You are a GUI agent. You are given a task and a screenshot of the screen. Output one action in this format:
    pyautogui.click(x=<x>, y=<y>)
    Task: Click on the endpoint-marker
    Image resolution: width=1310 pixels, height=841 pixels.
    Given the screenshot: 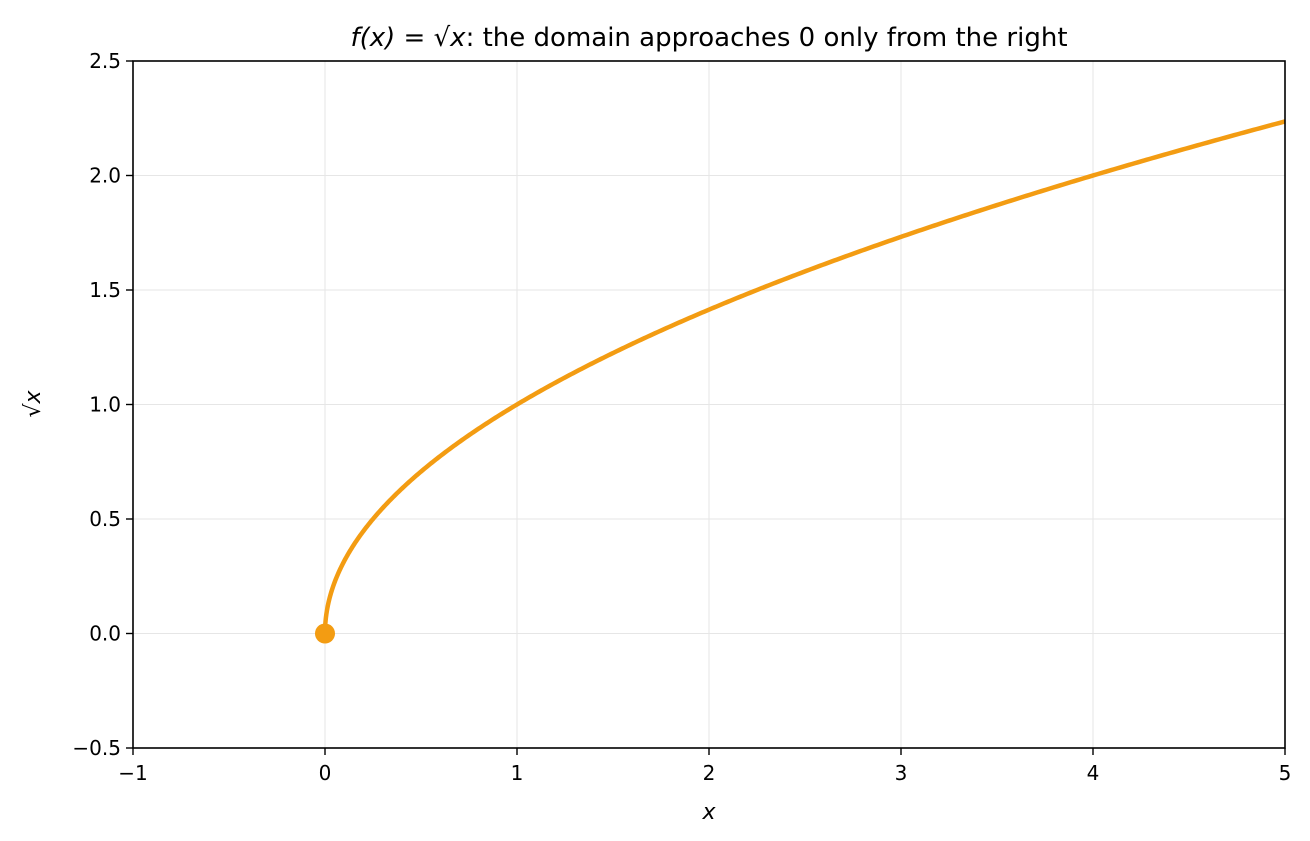 What is the action you would take?
    pyautogui.click(x=325, y=633)
    